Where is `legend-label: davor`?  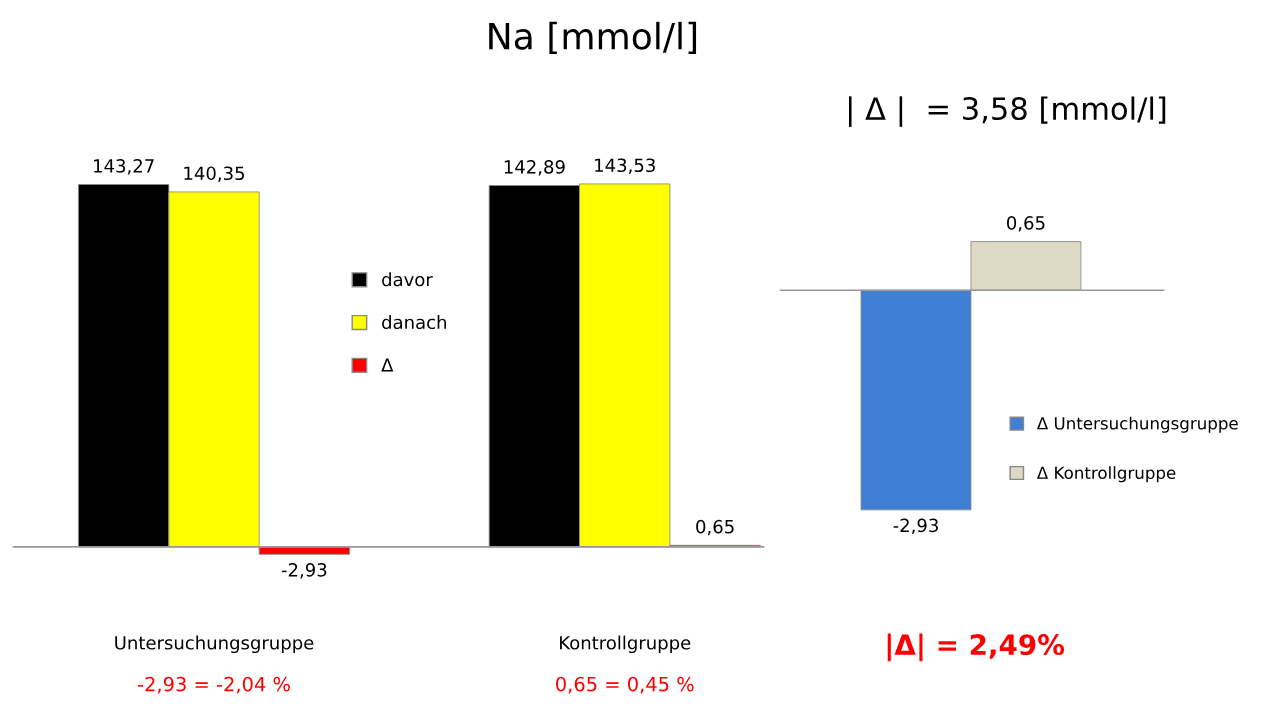
legend-label: davor is located at coordinates (407, 279).